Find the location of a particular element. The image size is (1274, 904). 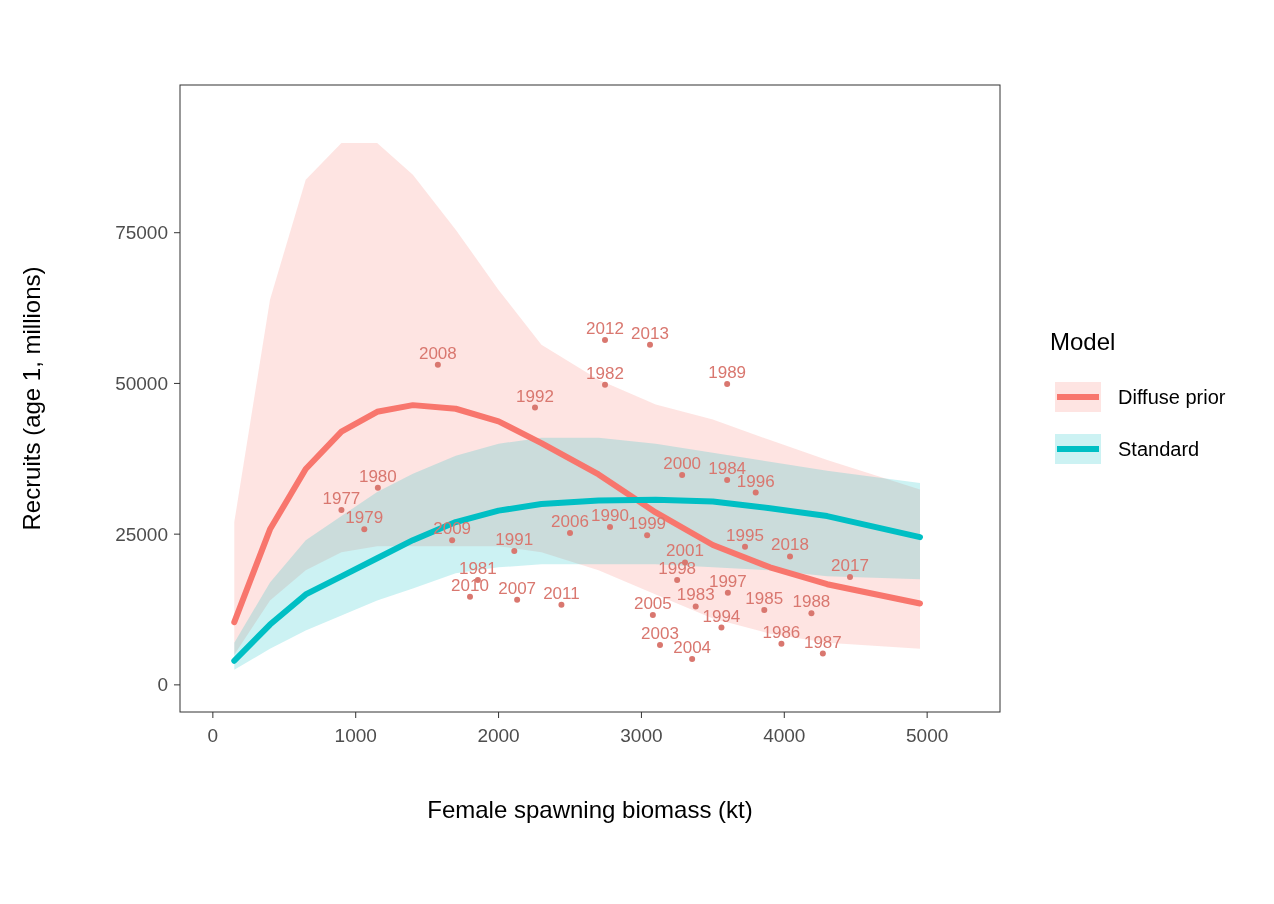

series-label: 1995 is located at coordinates (745, 535).